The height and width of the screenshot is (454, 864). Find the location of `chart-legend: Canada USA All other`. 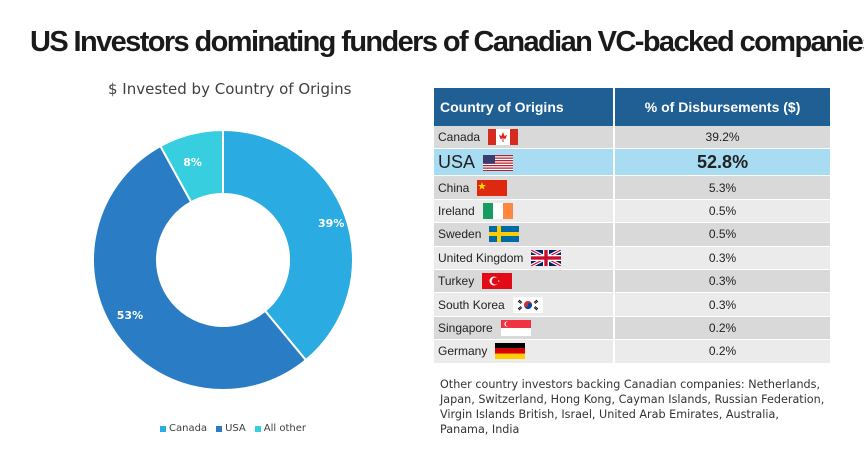

chart-legend: Canada USA All other is located at coordinates (233, 428).